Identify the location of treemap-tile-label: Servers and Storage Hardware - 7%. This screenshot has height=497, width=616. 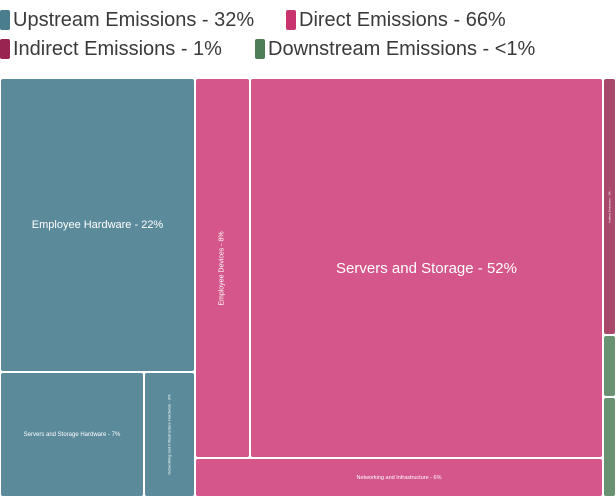
(72, 434).